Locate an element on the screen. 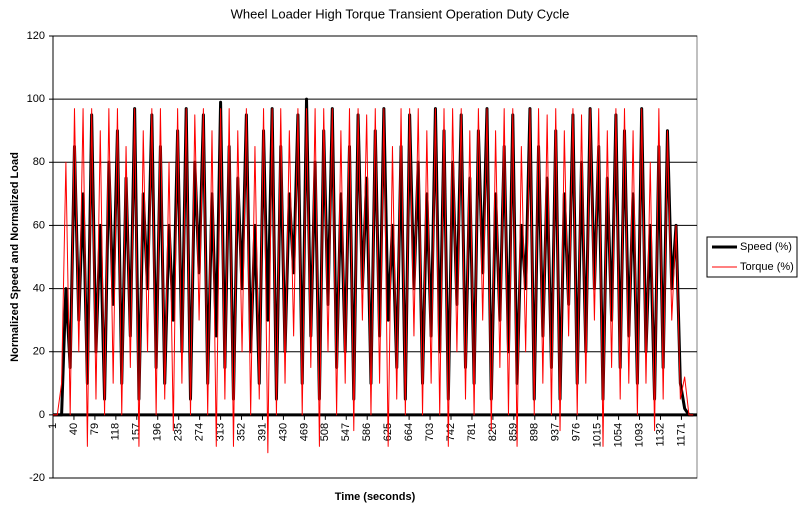 This screenshot has height=506, width=799. x-tick-label: 898 is located at coordinates (535, 432).